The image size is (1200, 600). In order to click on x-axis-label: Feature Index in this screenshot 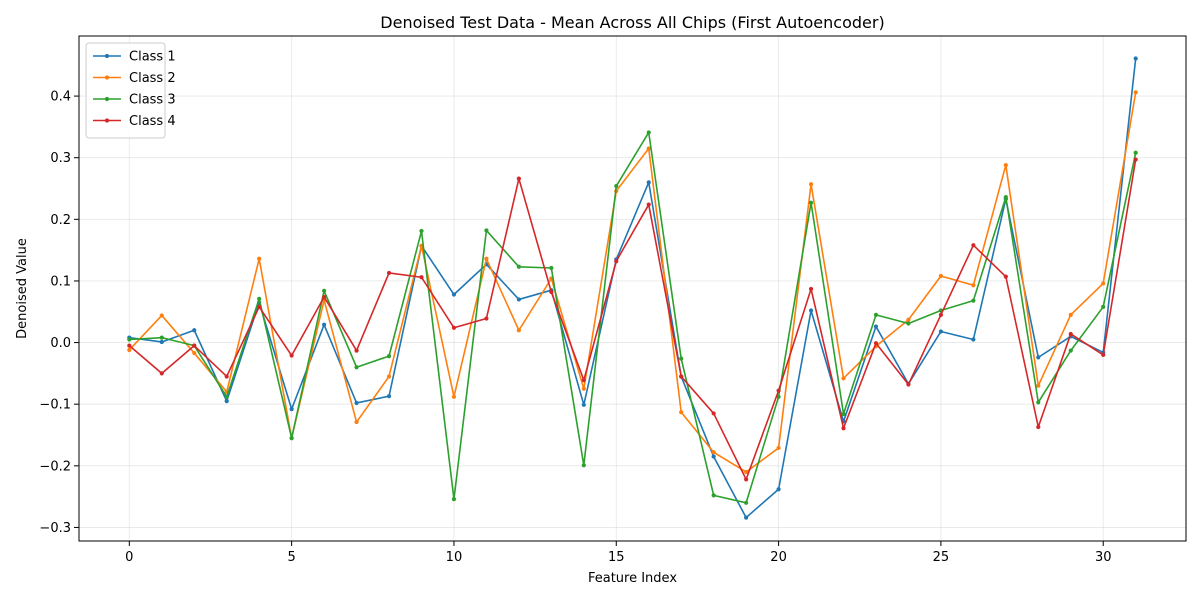, I will do `click(632, 578)`.